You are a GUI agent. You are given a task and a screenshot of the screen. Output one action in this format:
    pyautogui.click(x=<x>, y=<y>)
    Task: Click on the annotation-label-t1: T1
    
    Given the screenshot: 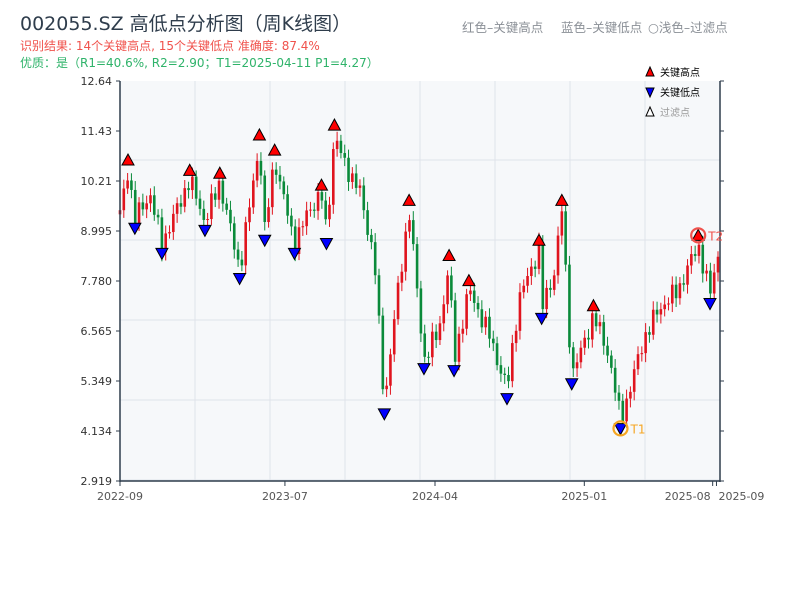 What is the action you would take?
    pyautogui.click(x=637, y=429)
    